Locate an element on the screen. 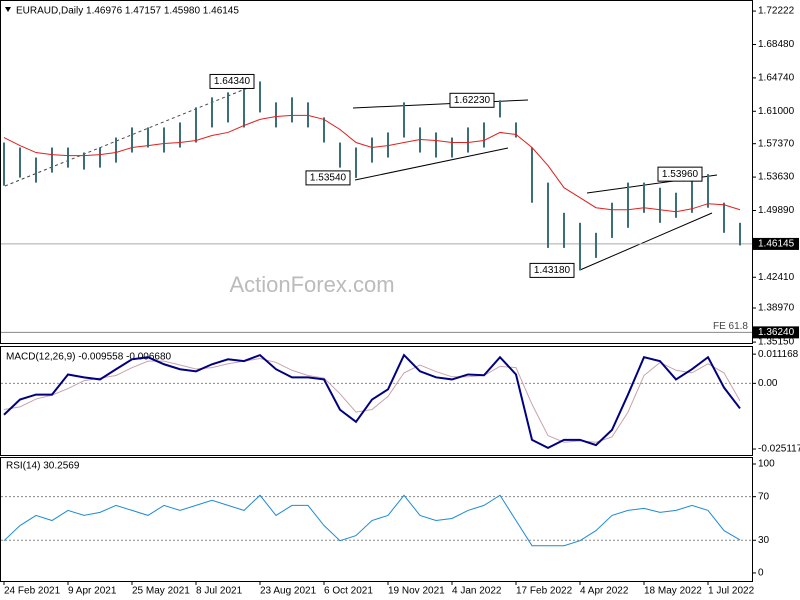 This screenshot has width=800, height=600. y-tick-label: 1.72222 is located at coordinates (776, 11).